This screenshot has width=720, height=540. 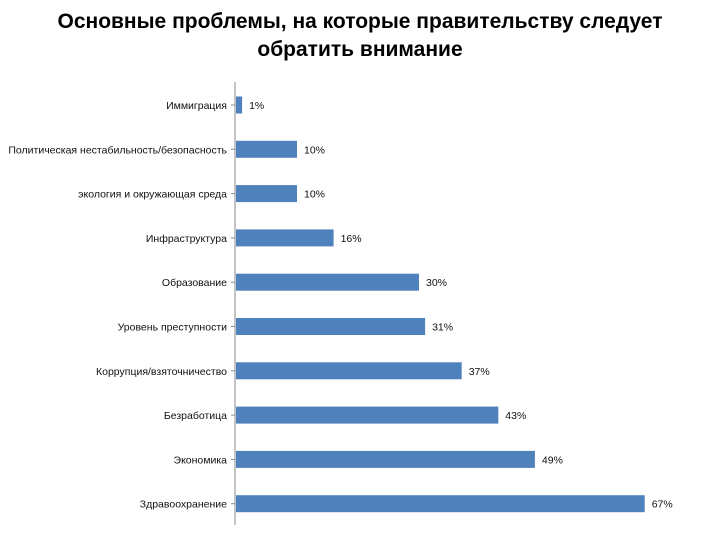 I want to click on category-label: Безработица, so click(x=195, y=416).